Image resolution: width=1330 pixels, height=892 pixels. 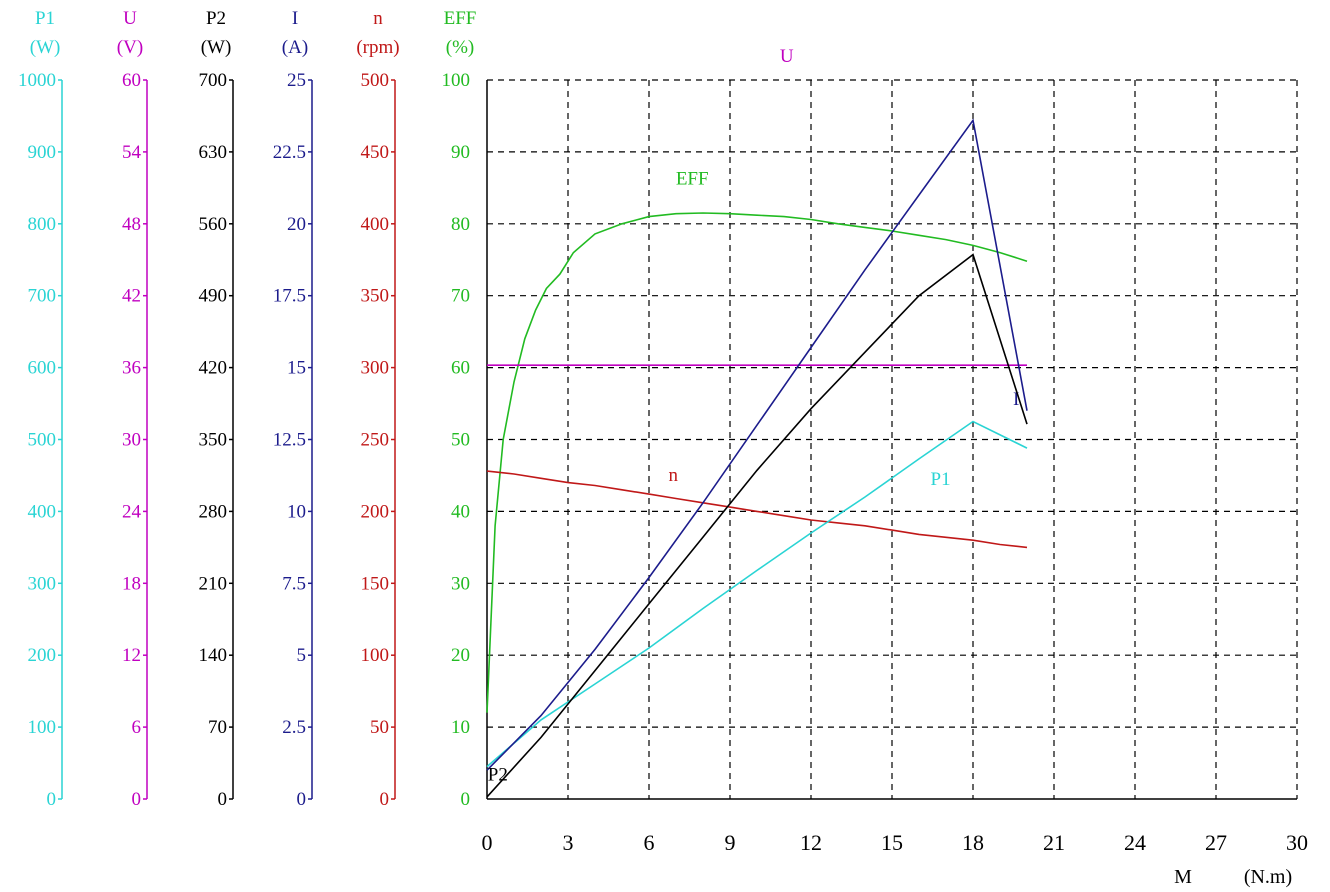 I want to click on axis-unit-U: (V), so click(x=130, y=47).